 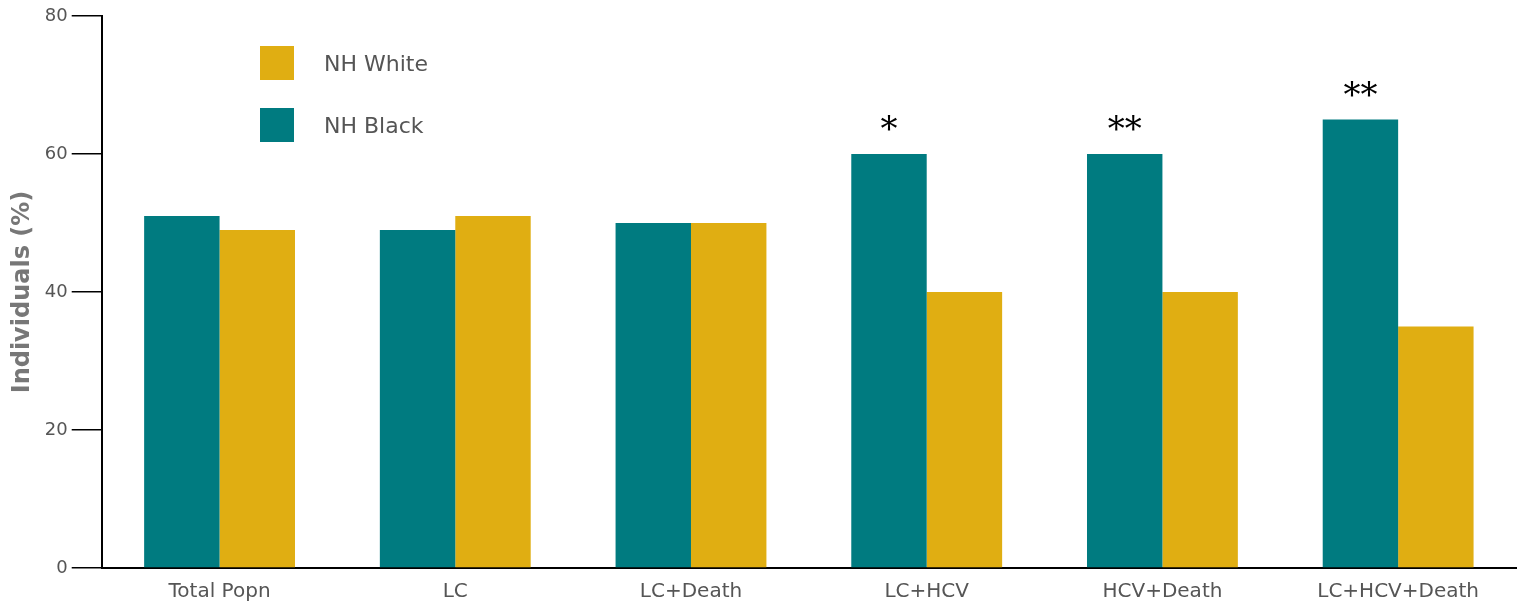 What do you see at coordinates (62, 566) in the screenshot?
I see `y-tick-label: 0` at bounding box center [62, 566].